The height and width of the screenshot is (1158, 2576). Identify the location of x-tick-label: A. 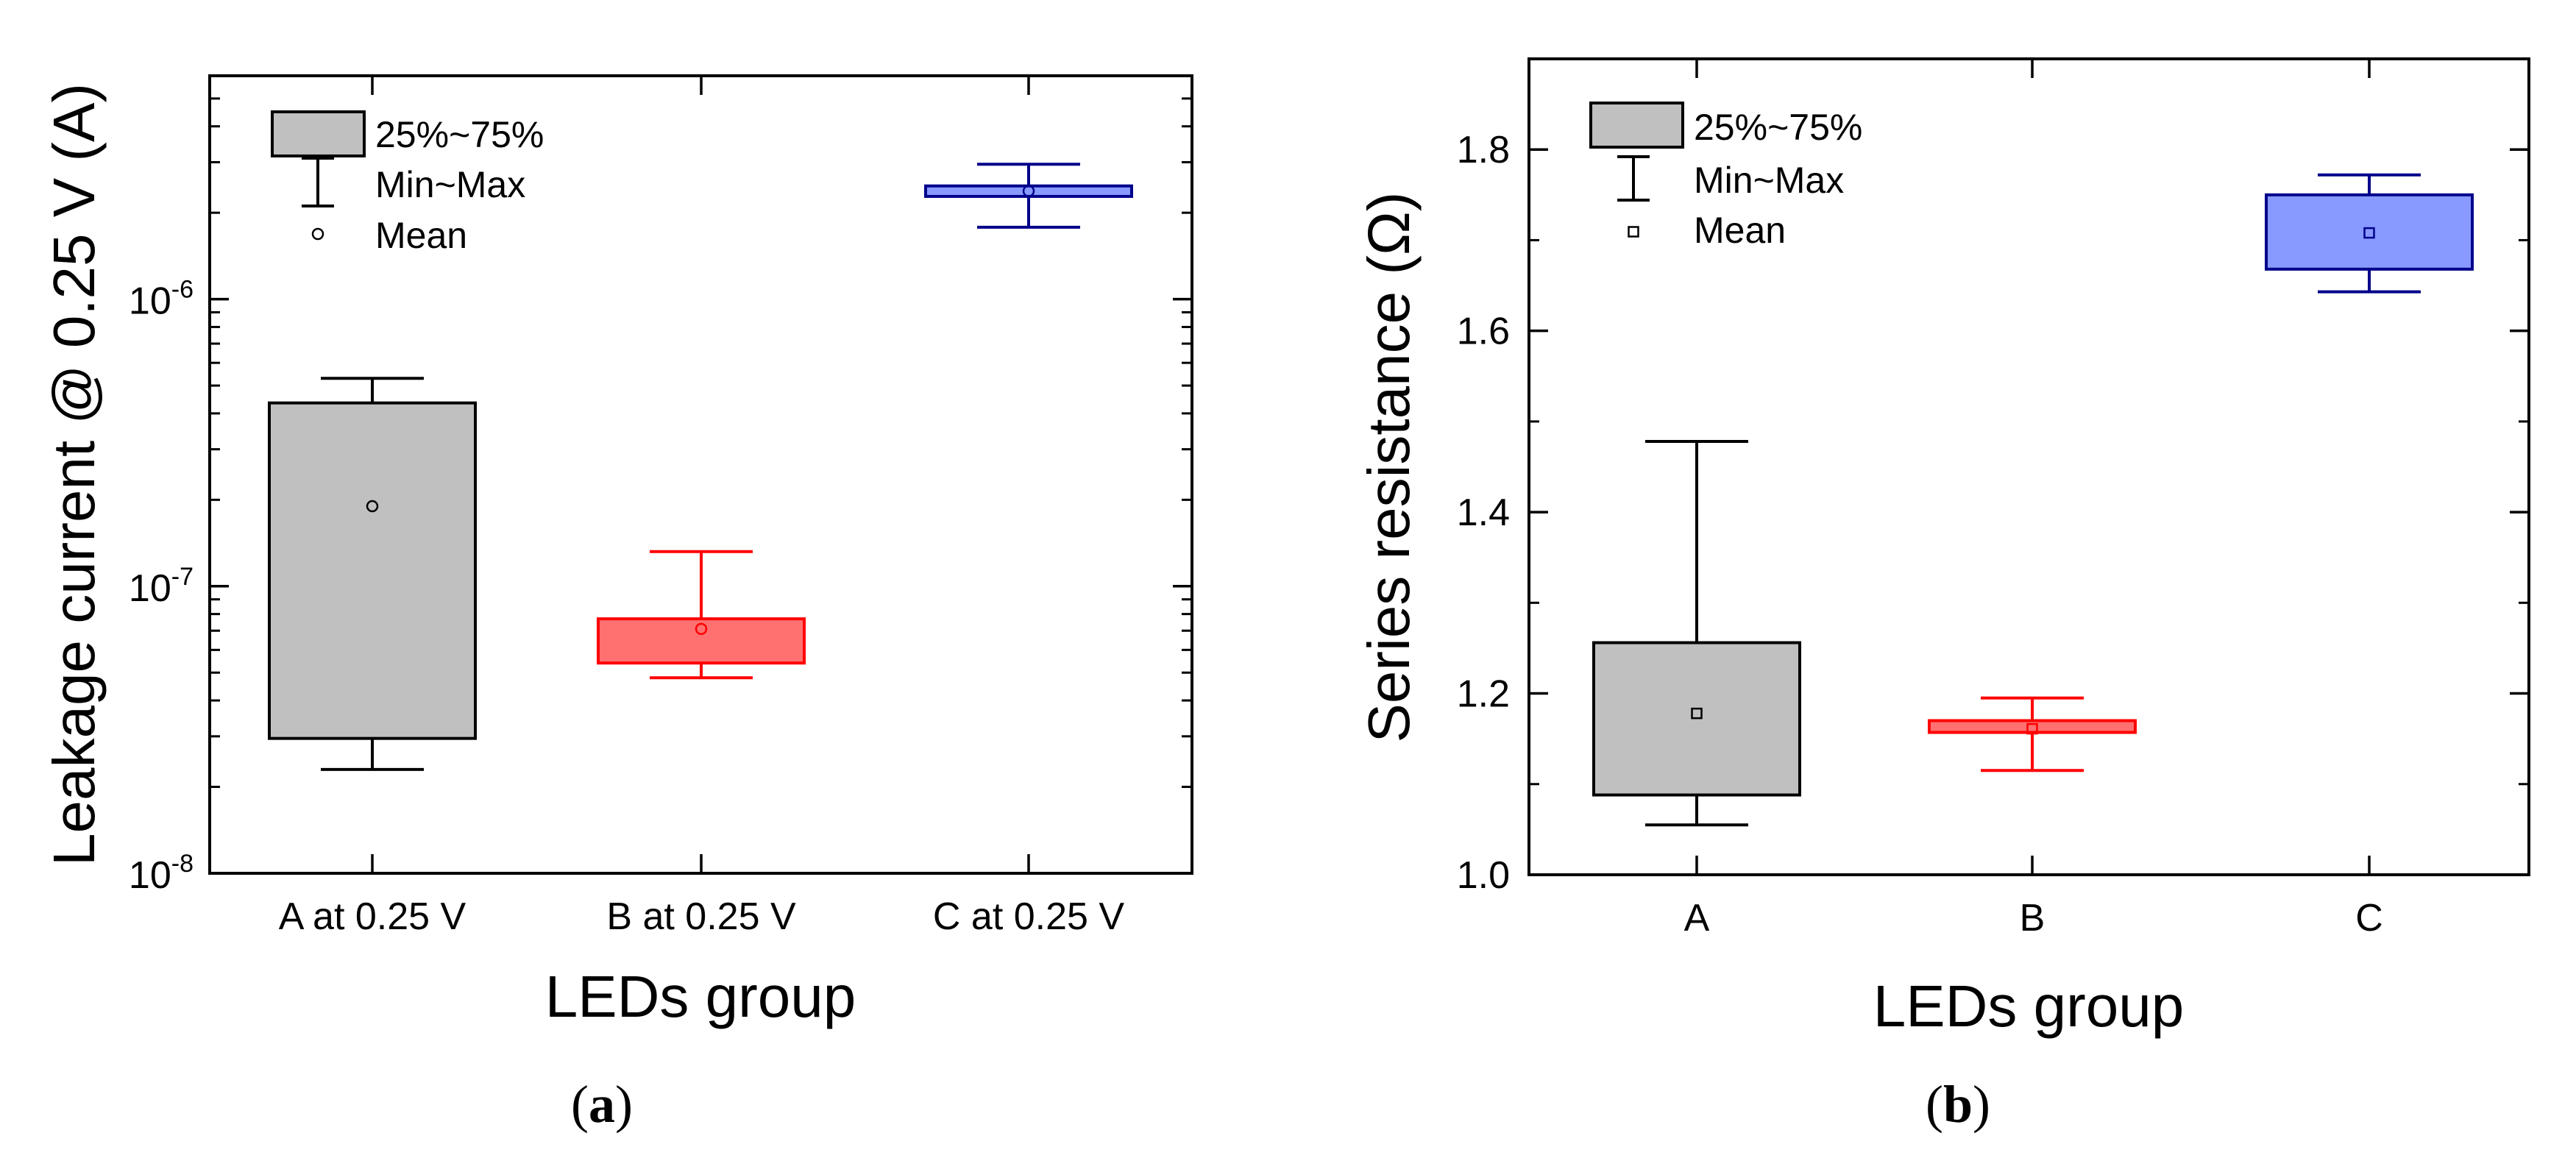
(1697, 918).